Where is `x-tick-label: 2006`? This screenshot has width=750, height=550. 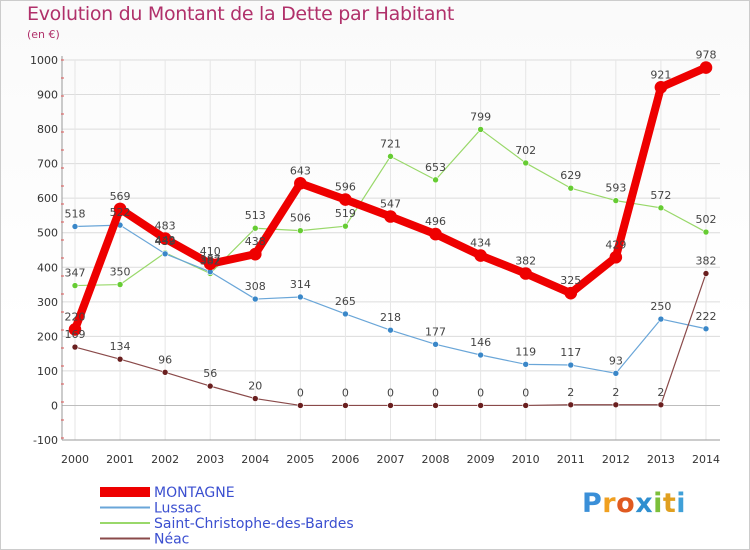
x-tick-label: 2006 is located at coordinates (345, 459).